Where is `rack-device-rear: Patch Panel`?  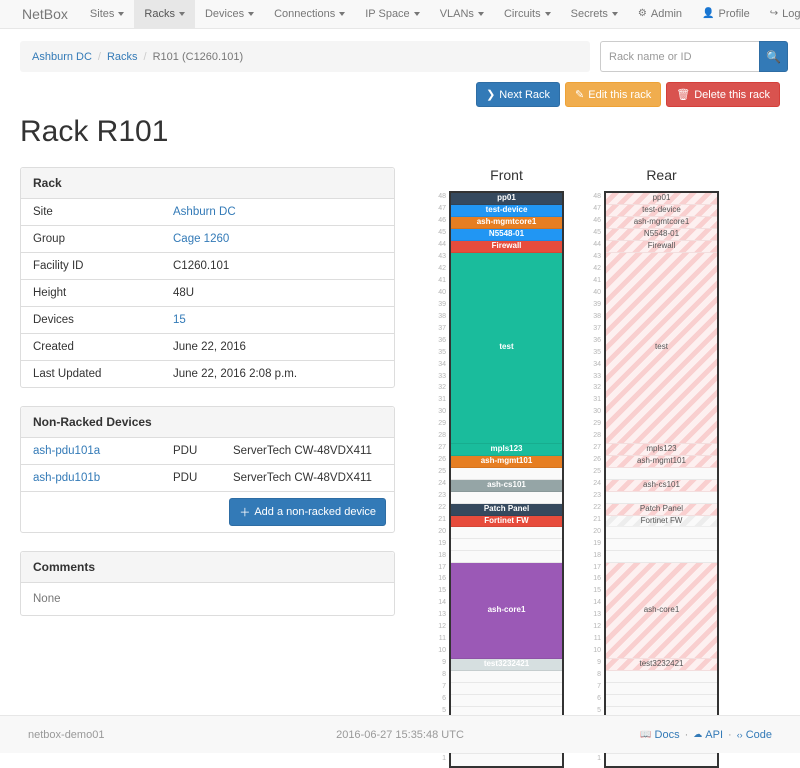 rack-device-rear: Patch Panel is located at coordinates (661, 509).